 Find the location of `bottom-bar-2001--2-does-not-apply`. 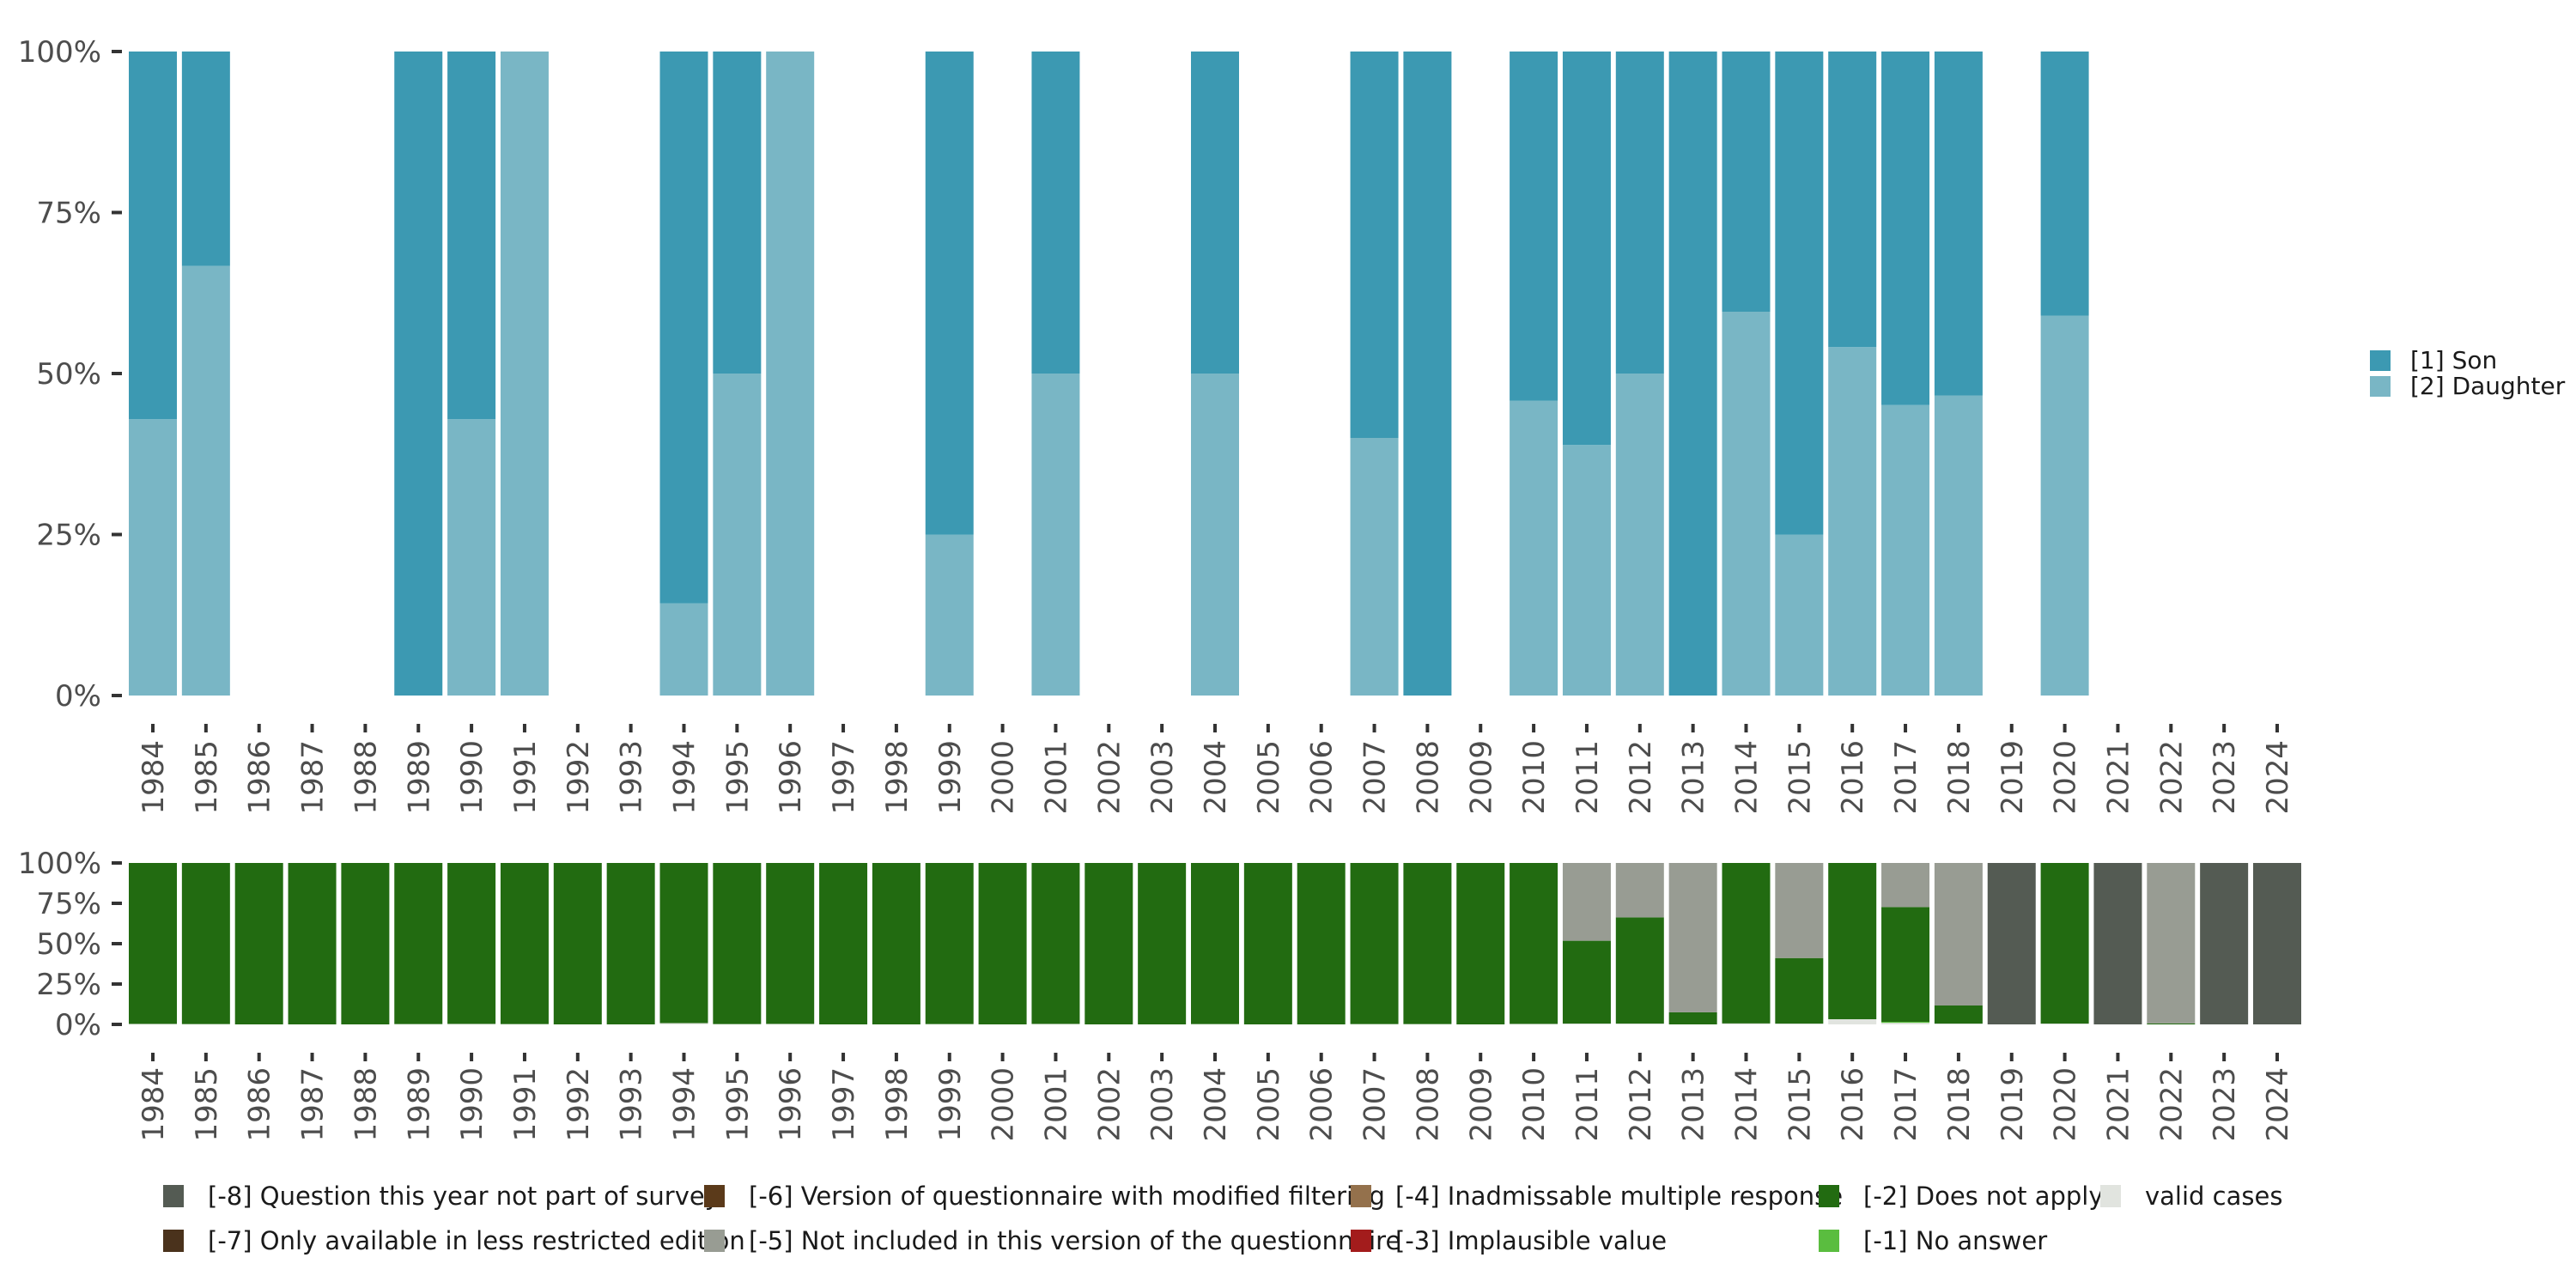

bottom-bar-2001--2-does-not-apply is located at coordinates (1056, 943).